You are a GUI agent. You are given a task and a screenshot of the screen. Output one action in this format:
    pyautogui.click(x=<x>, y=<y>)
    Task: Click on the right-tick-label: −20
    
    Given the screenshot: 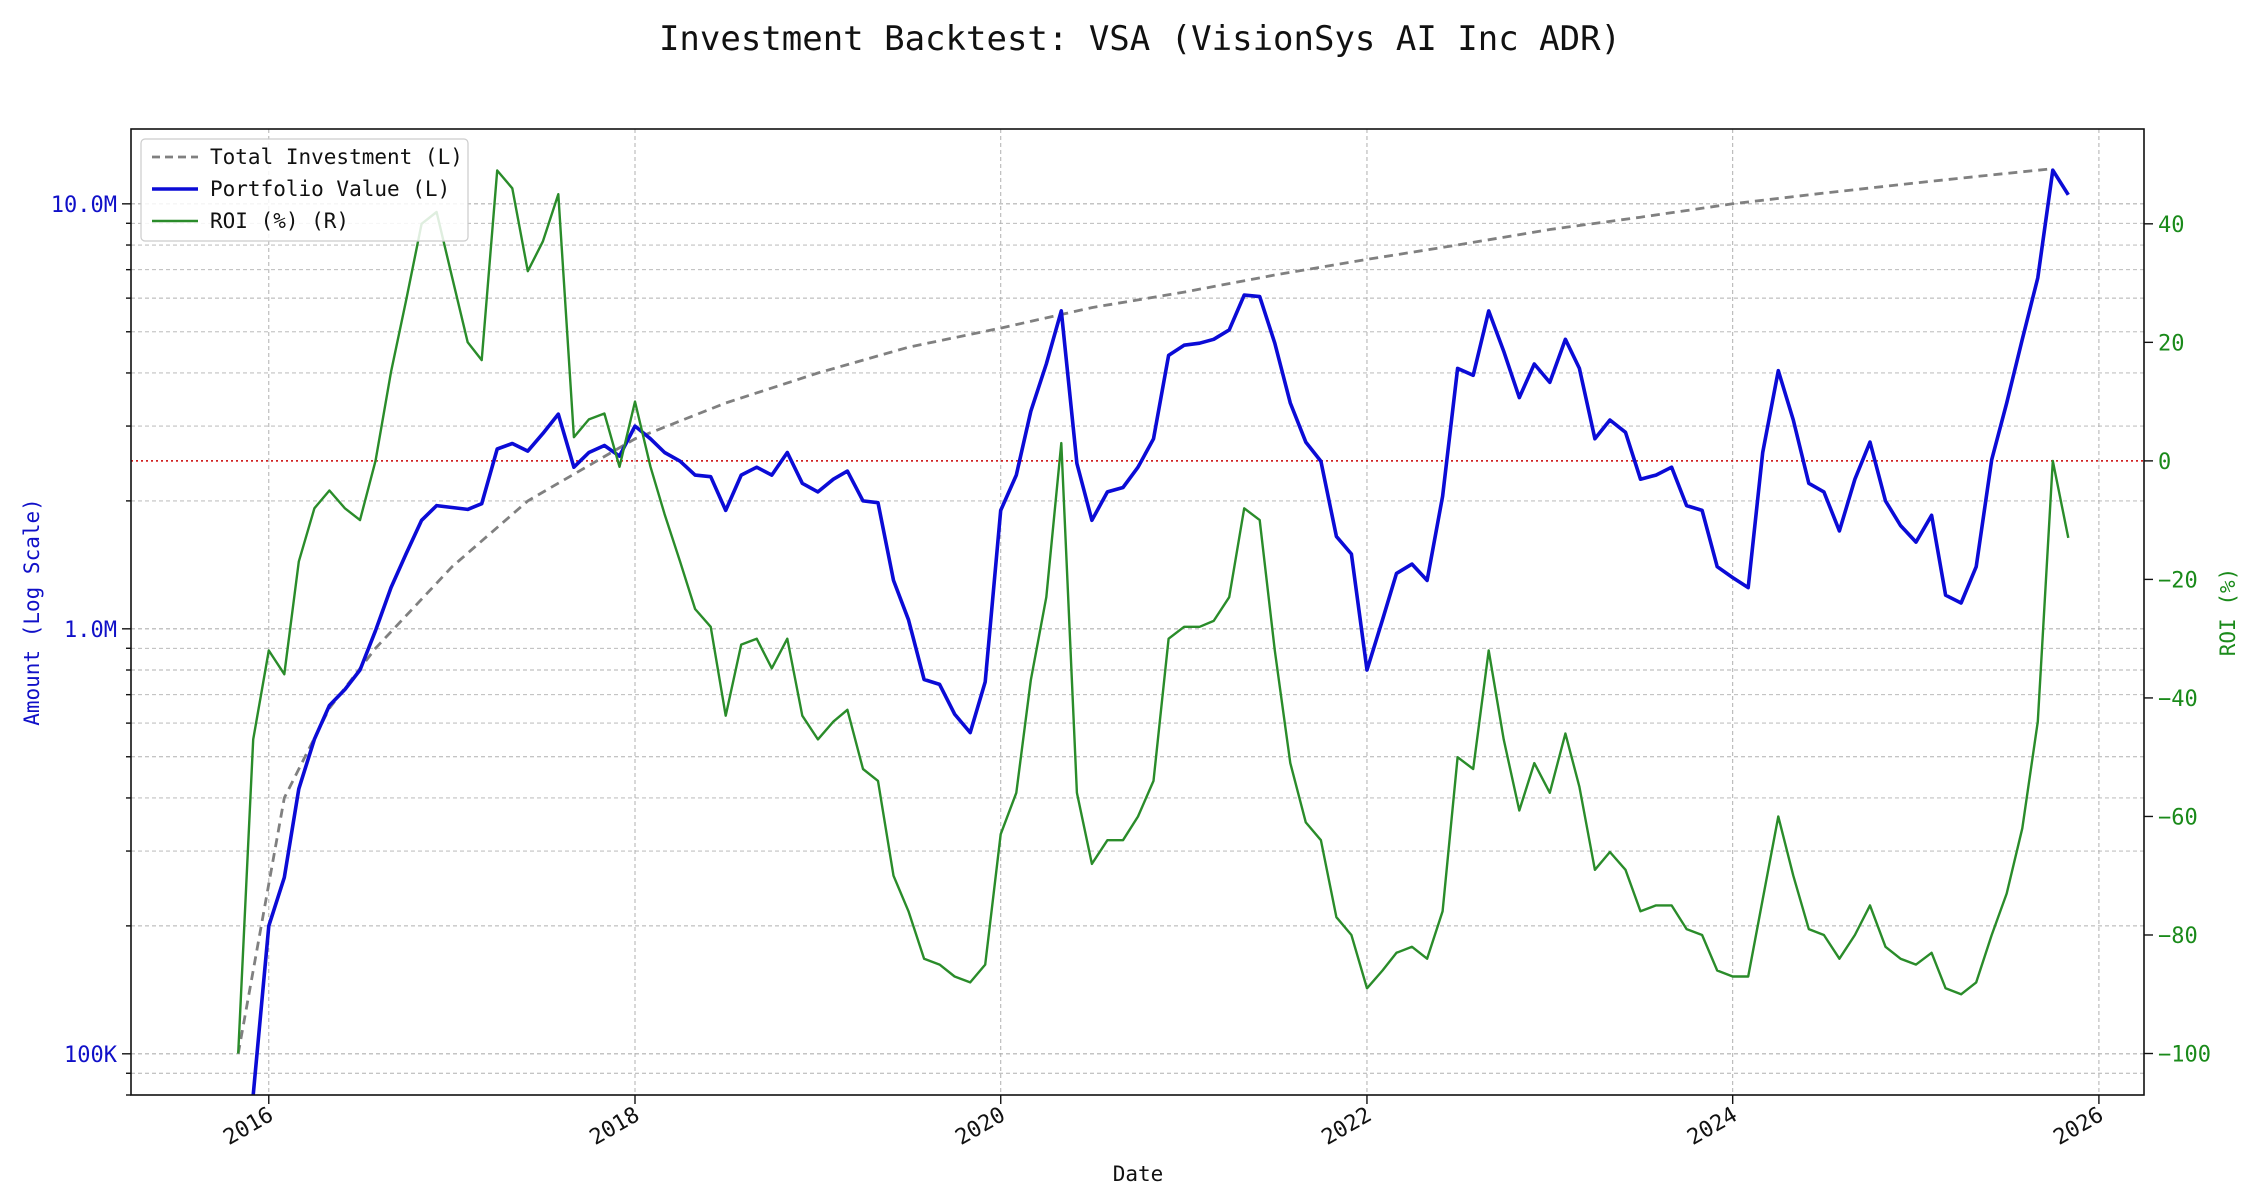 What is the action you would take?
    pyautogui.click(x=2178, y=580)
    